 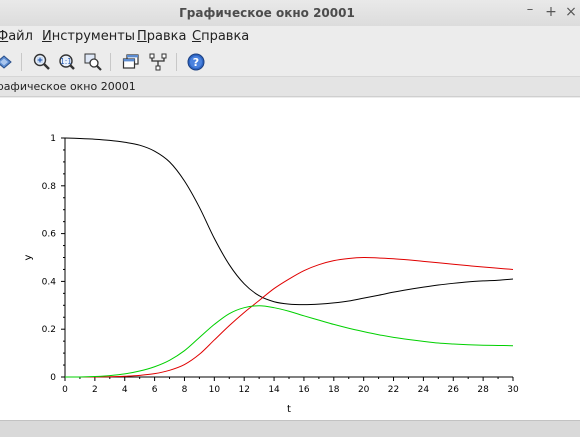 What do you see at coordinates (289, 341) in the screenshot?
I see `series-green-line` at bounding box center [289, 341].